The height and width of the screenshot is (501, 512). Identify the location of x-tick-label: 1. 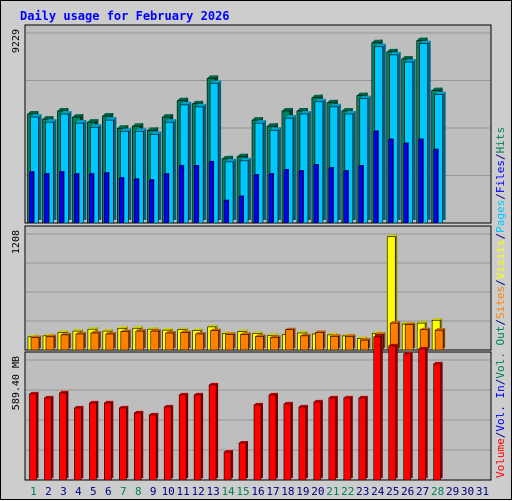
(33, 491).